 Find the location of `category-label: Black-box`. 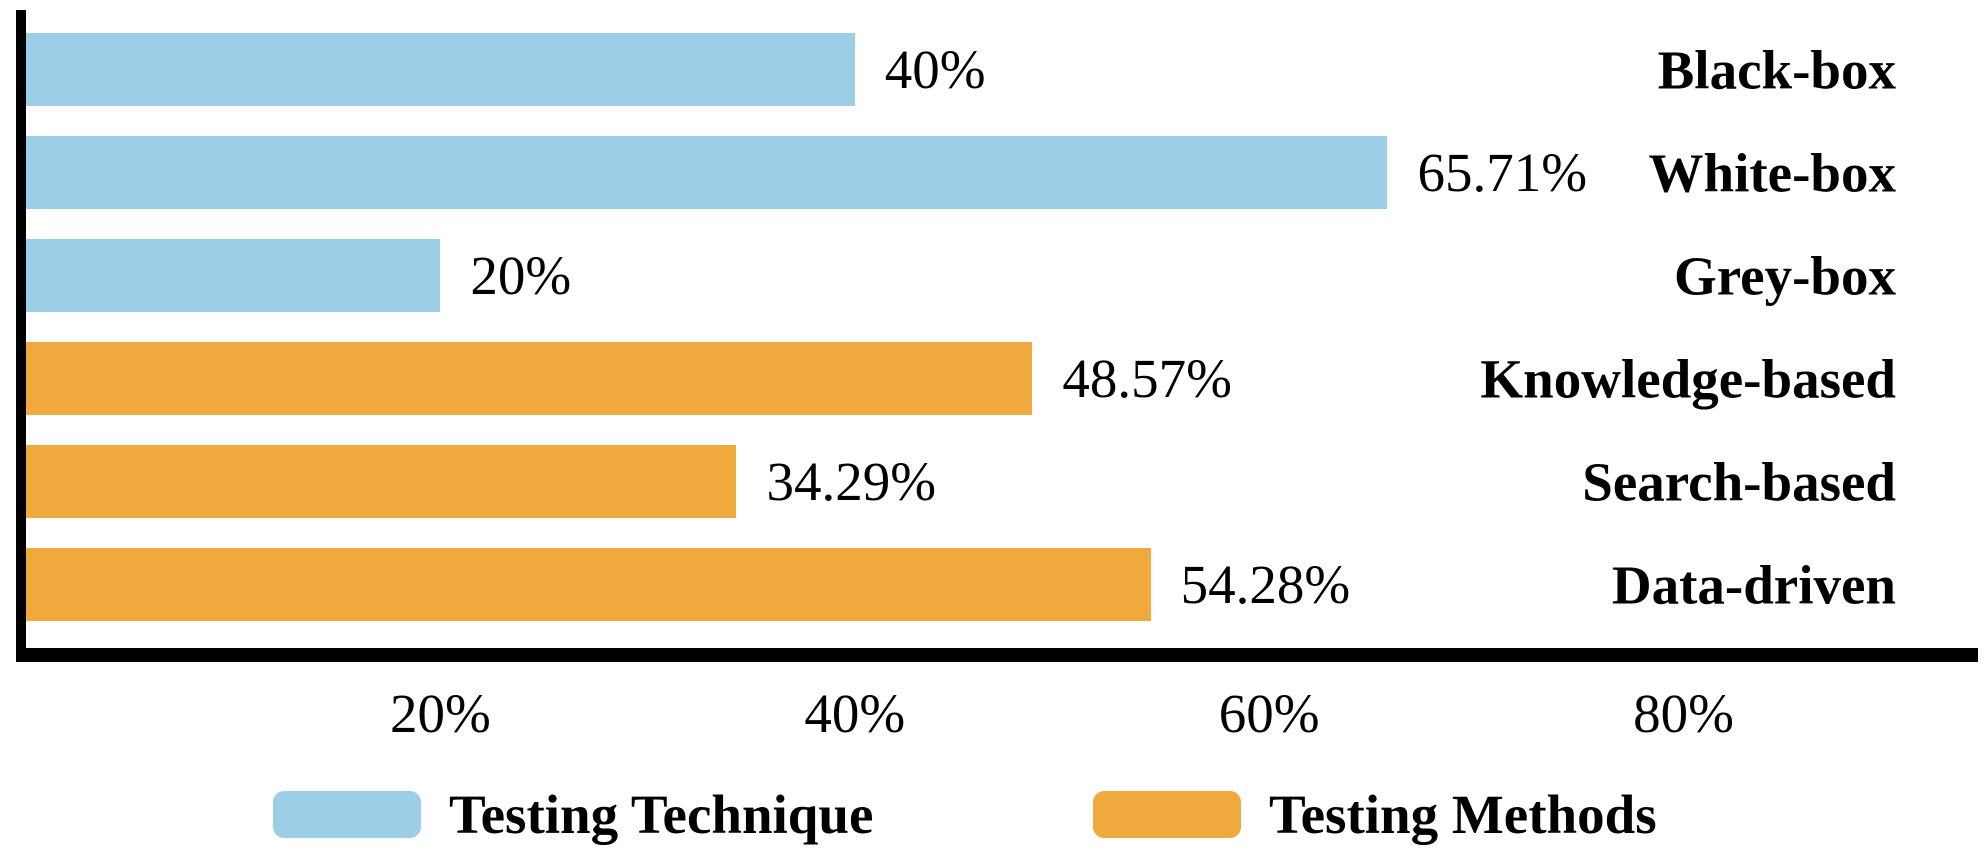

category-label: Black-box is located at coordinates (1776, 69).